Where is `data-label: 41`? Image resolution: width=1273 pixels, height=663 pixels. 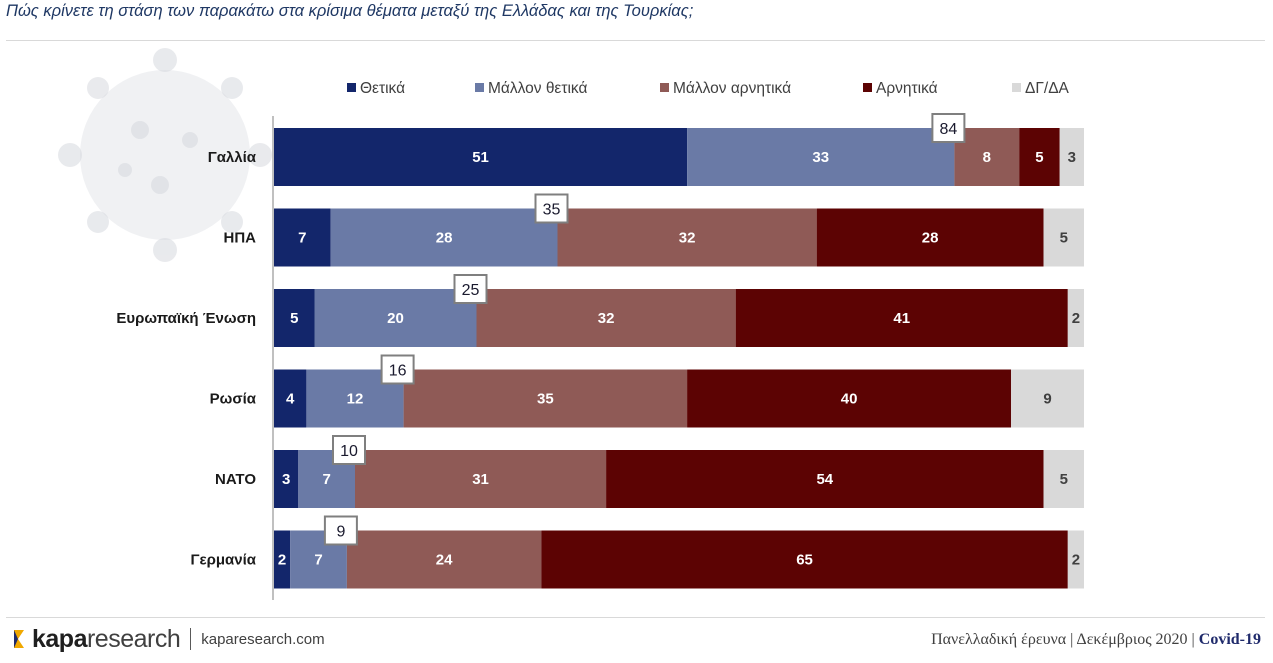
data-label: 41 is located at coordinates (901, 318).